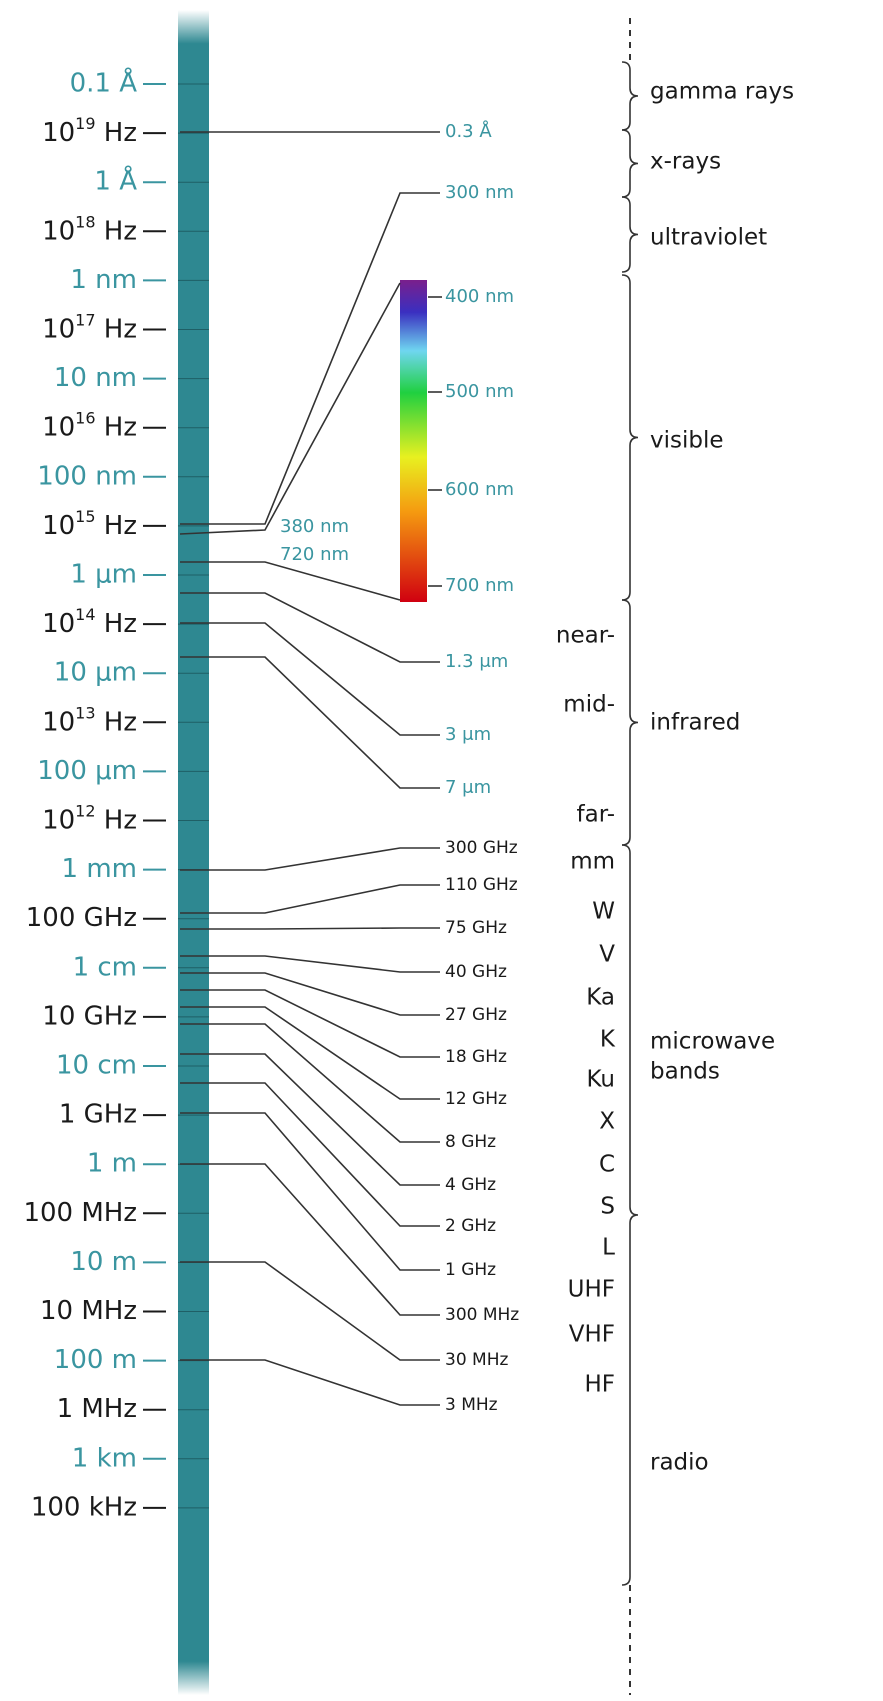 This screenshot has height=1701, width=883. What do you see at coordinates (468, 787) in the screenshot?
I see `optical-marker: 7 μm` at bounding box center [468, 787].